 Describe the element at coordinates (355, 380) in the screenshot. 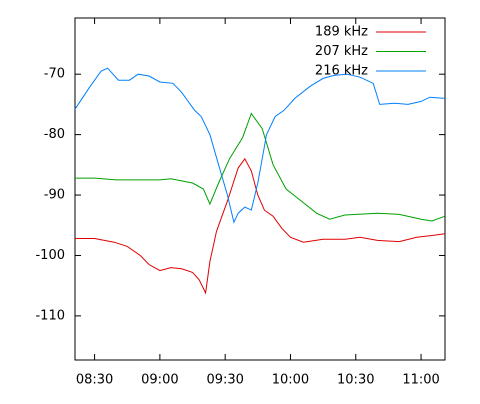

I see `x-tick-label: 10:30` at that location.